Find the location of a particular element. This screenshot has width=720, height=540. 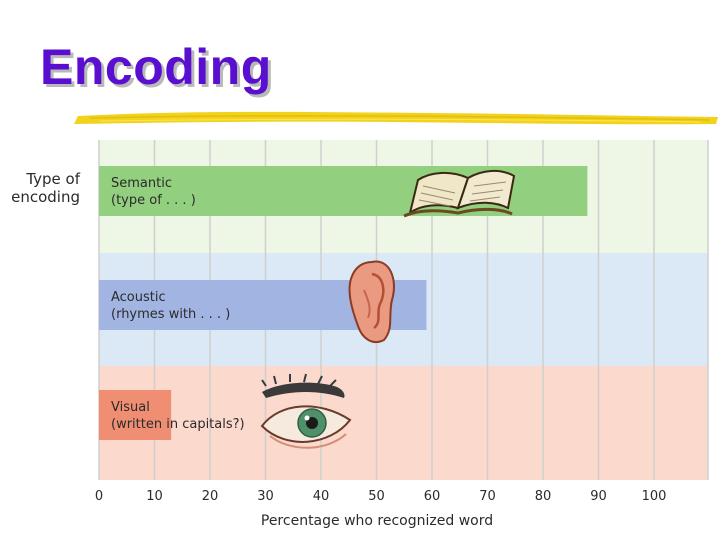

x-tick-label: 70 is located at coordinates (487, 496).